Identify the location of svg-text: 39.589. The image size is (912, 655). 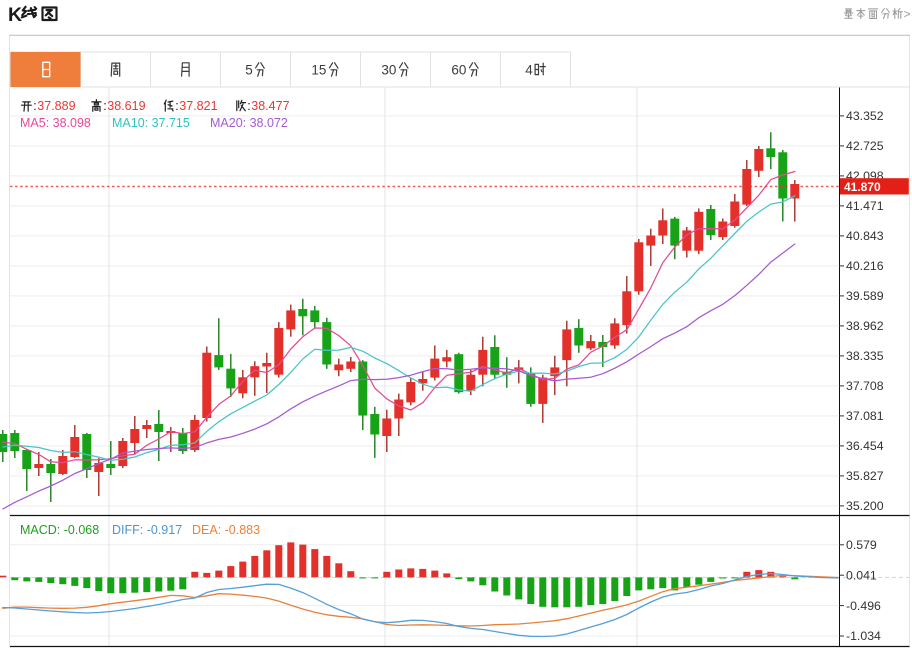
(865, 296).